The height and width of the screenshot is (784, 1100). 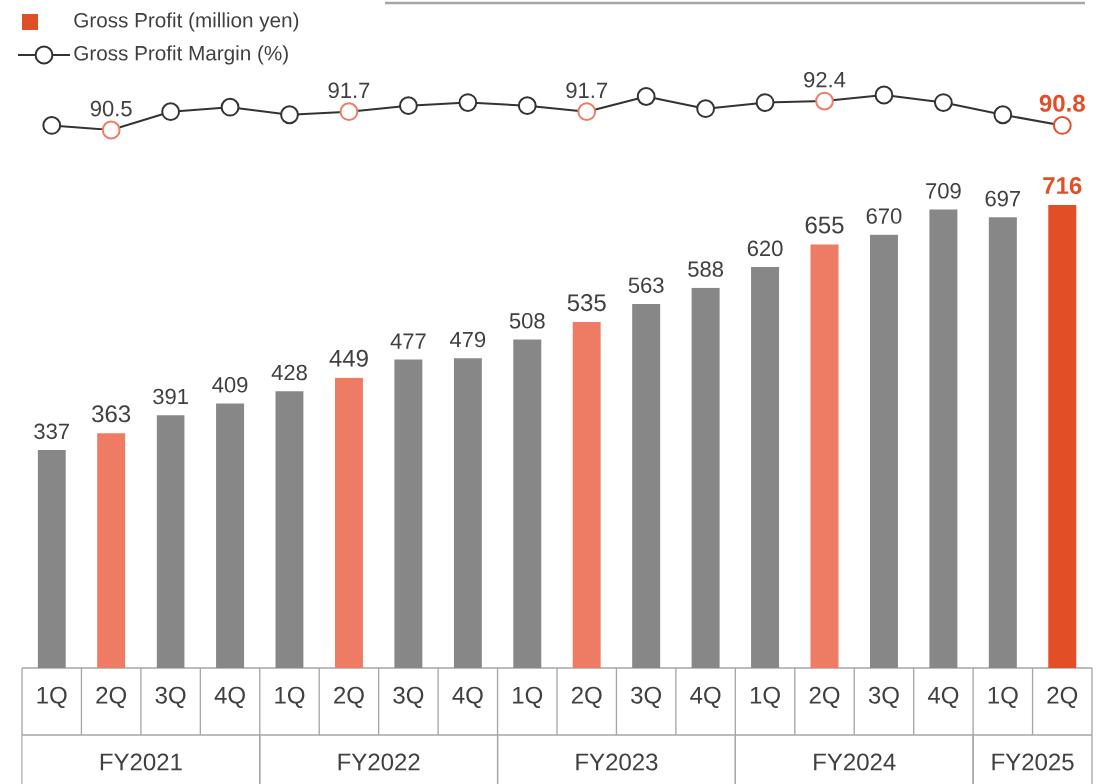 What do you see at coordinates (705, 269) in the screenshot?
I see `data-label: 588` at bounding box center [705, 269].